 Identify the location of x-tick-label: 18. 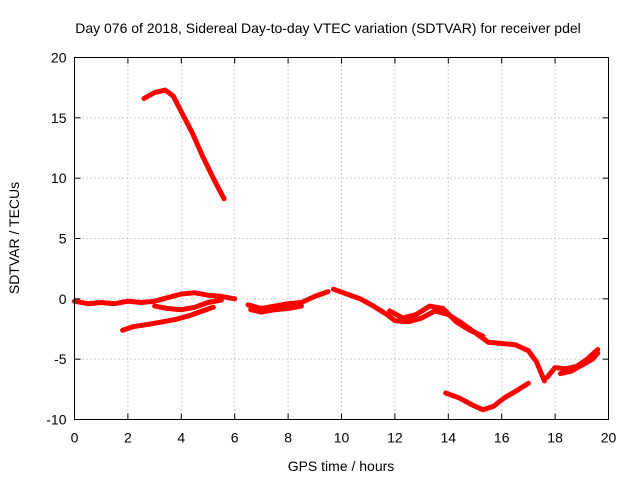
(555, 438).